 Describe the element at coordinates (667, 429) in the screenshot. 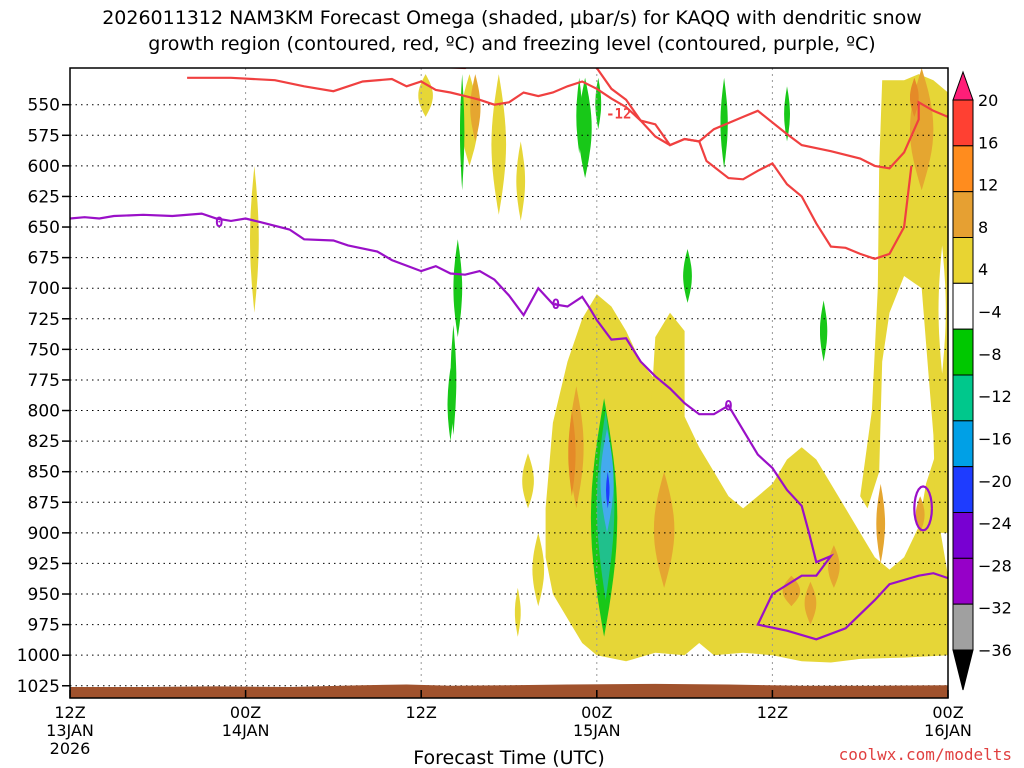

I see `omega-rising-area-mid` at that location.